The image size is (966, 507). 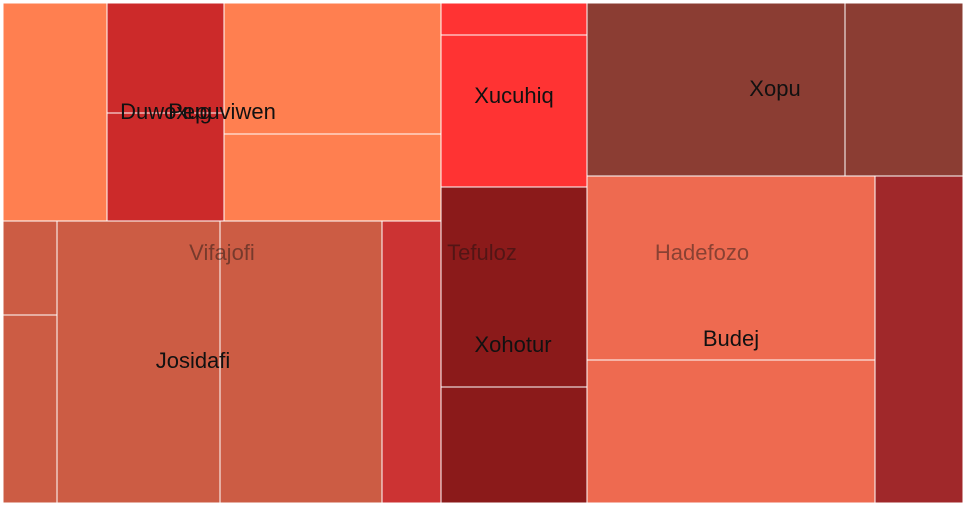 What do you see at coordinates (166, 111) in the screenshot?
I see `label-duwoxug: Duwoxug` at bounding box center [166, 111].